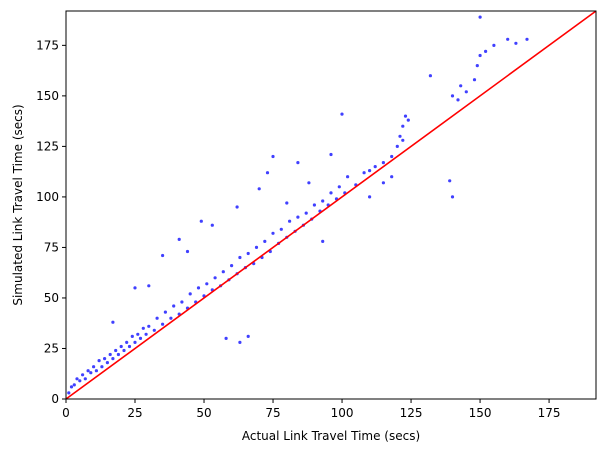 This screenshot has width=607, height=450. Describe the element at coordinates (47, 45) in the screenshot. I see `y-tick-label: 175` at that location.